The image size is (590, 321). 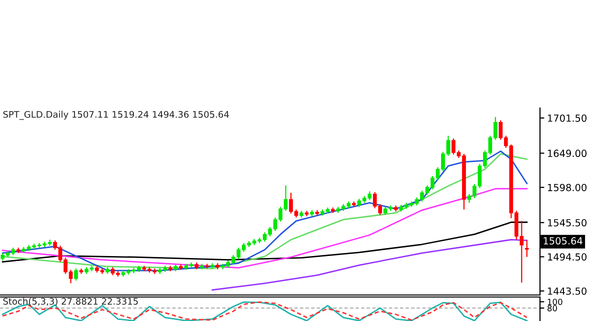 I want to click on y-tick-label: 100, so click(x=555, y=302).